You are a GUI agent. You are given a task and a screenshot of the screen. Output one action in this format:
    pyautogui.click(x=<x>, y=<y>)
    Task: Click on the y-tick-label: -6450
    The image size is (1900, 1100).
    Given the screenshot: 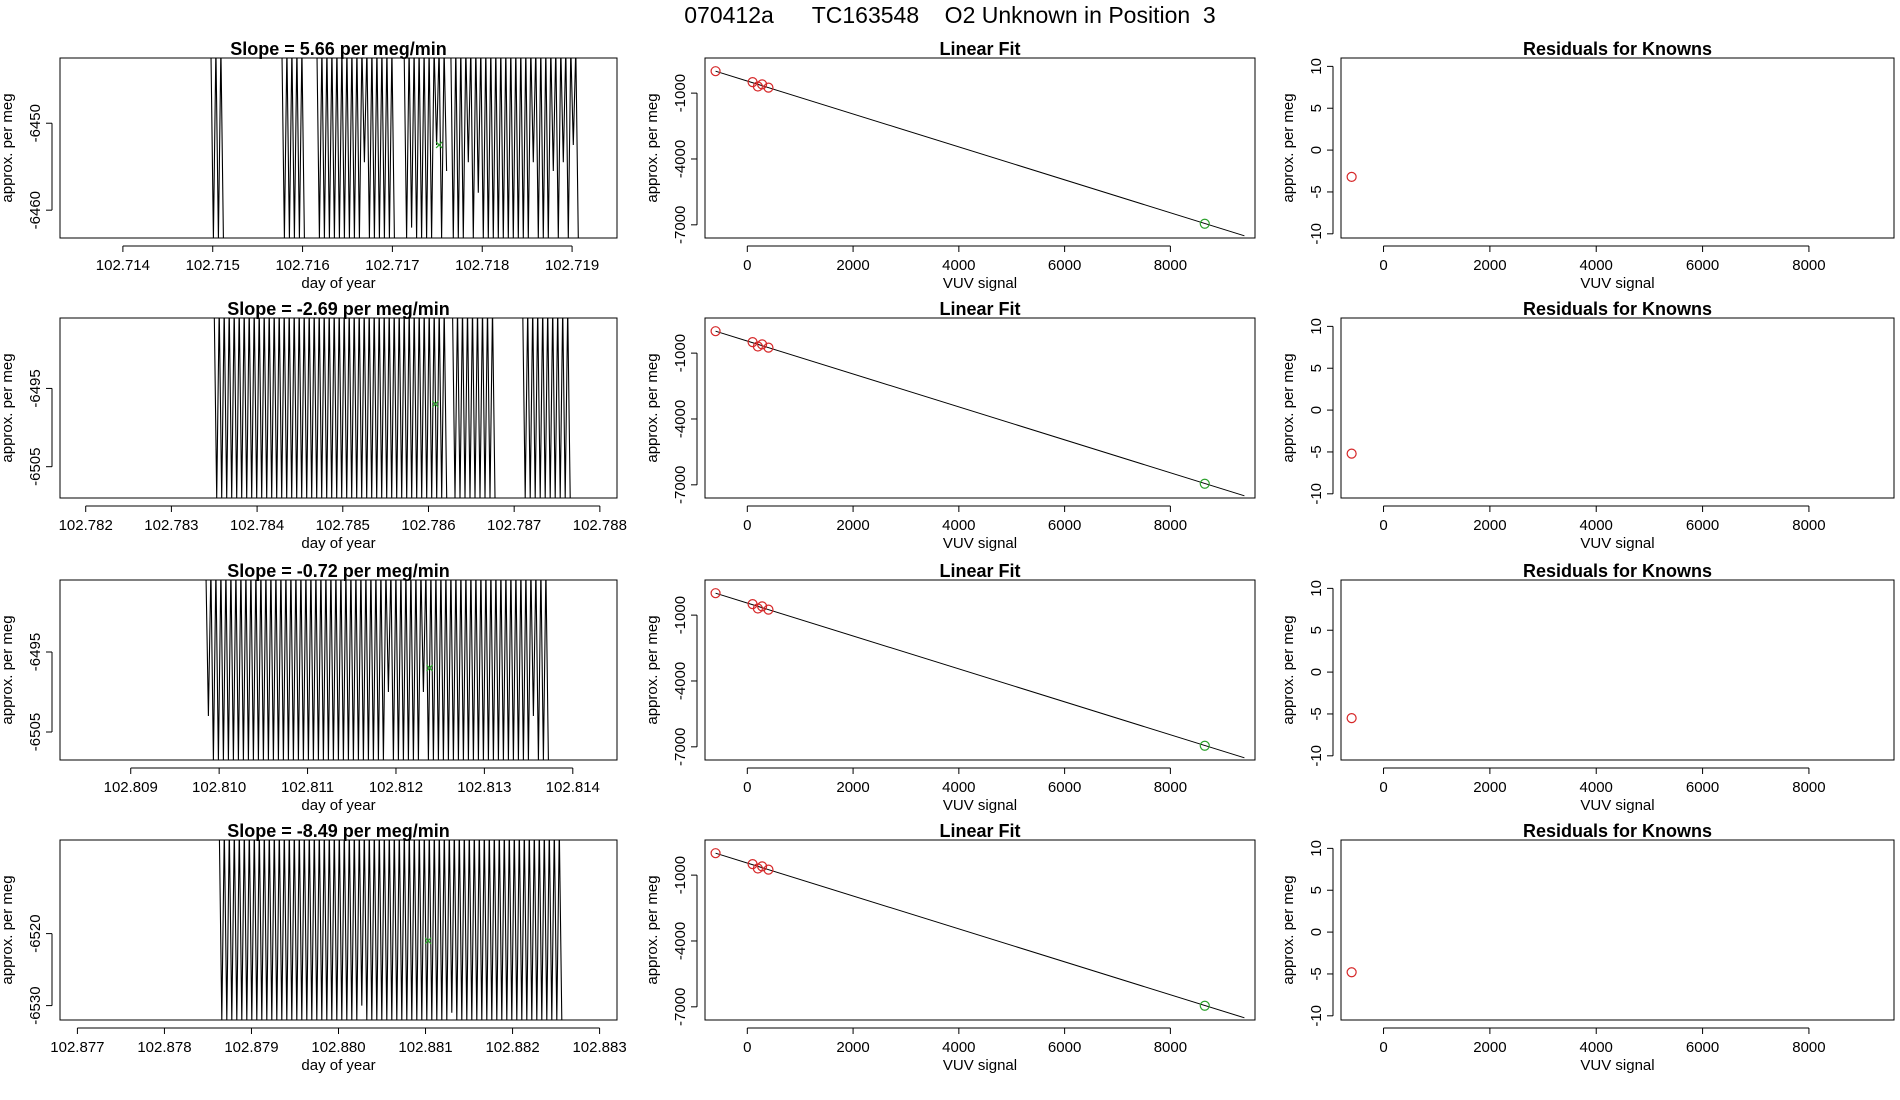 What is the action you would take?
    pyautogui.click(x=35, y=123)
    